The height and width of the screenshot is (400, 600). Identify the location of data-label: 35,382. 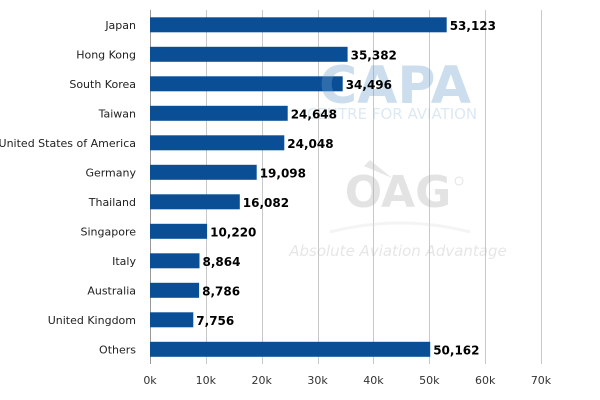
(374, 55).